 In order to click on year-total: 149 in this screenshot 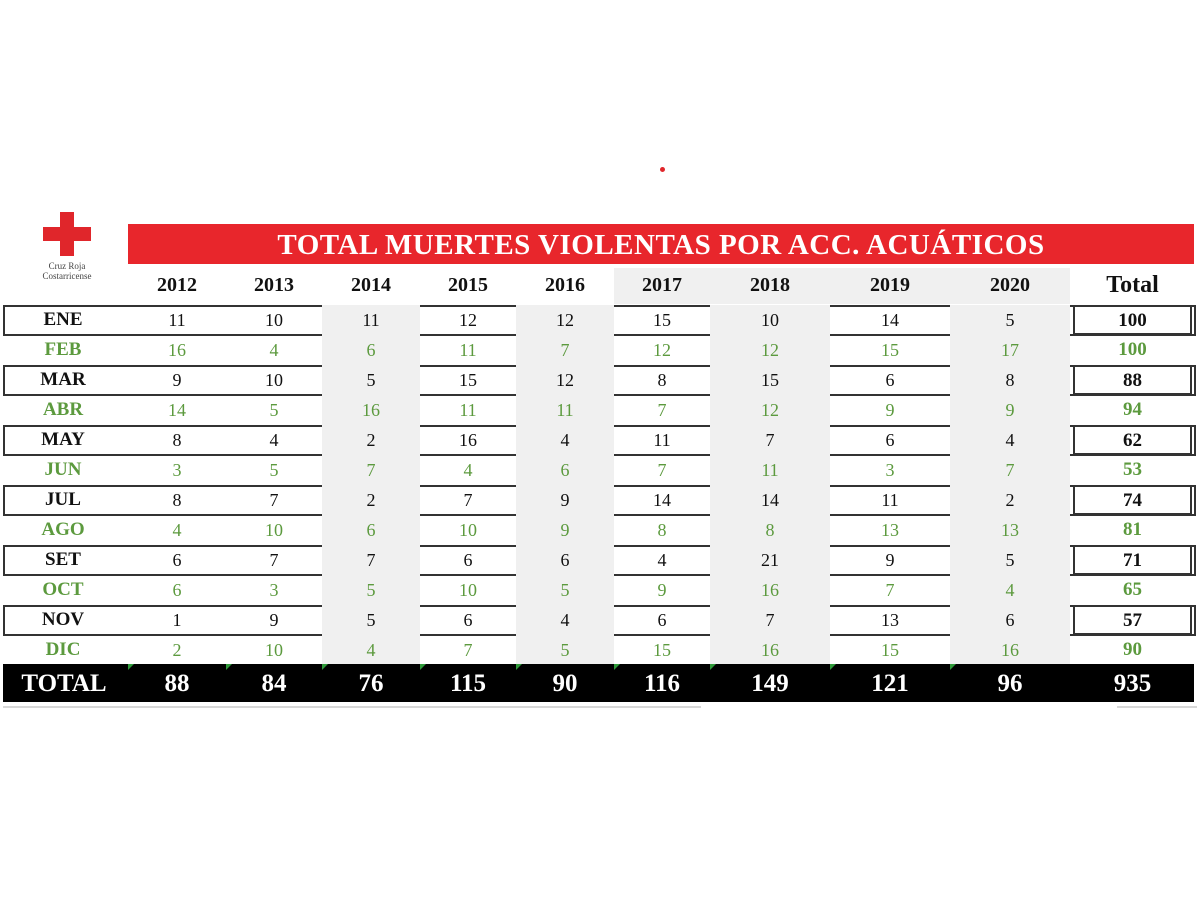, I will do `click(770, 683)`.